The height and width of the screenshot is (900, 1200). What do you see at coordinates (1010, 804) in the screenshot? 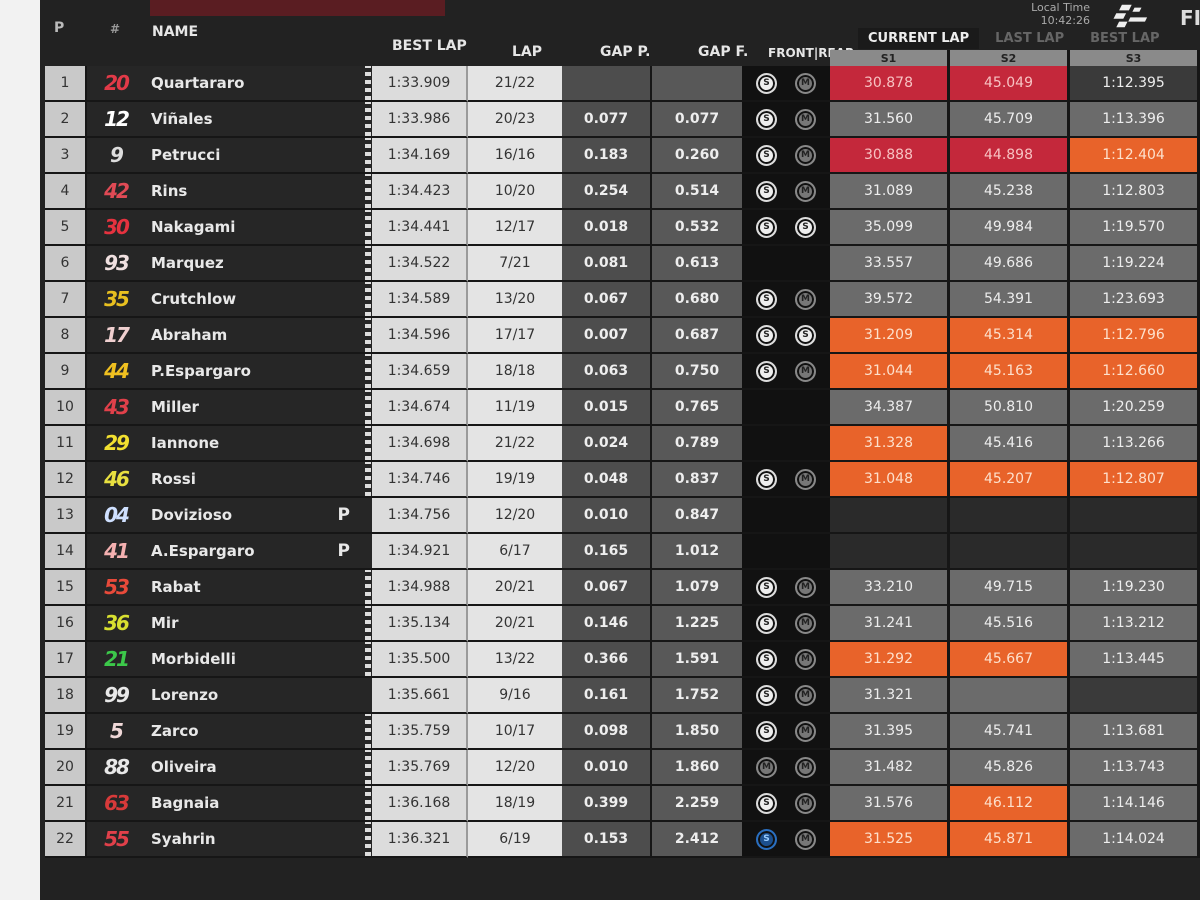
I see `sector-2-time: 46.112` at bounding box center [1010, 804].